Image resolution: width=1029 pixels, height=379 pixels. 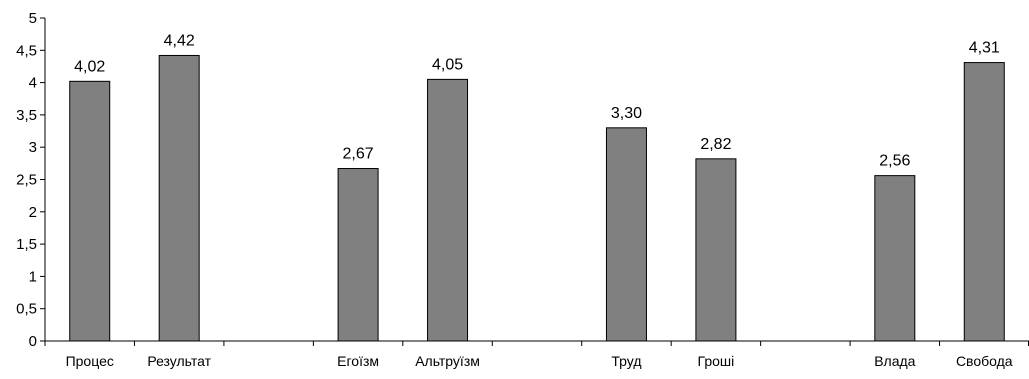 What do you see at coordinates (33, 212) in the screenshot?
I see `y-tick-label: 2` at bounding box center [33, 212].